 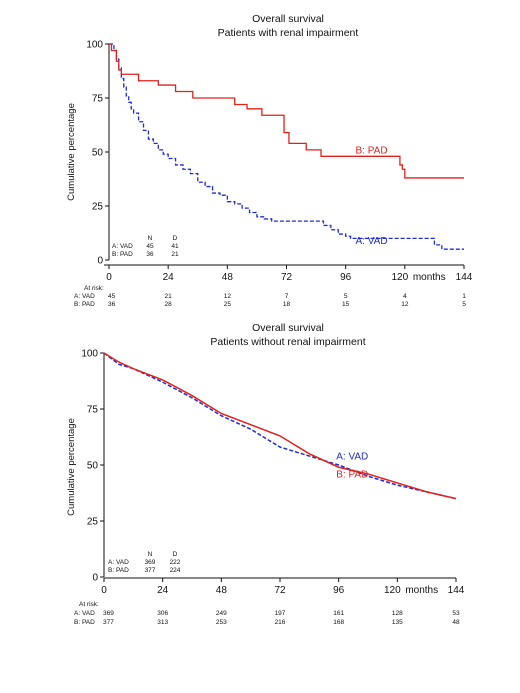 What do you see at coordinates (162, 622) in the screenshot?
I see `chart-2-at-risk-value: 313` at bounding box center [162, 622].